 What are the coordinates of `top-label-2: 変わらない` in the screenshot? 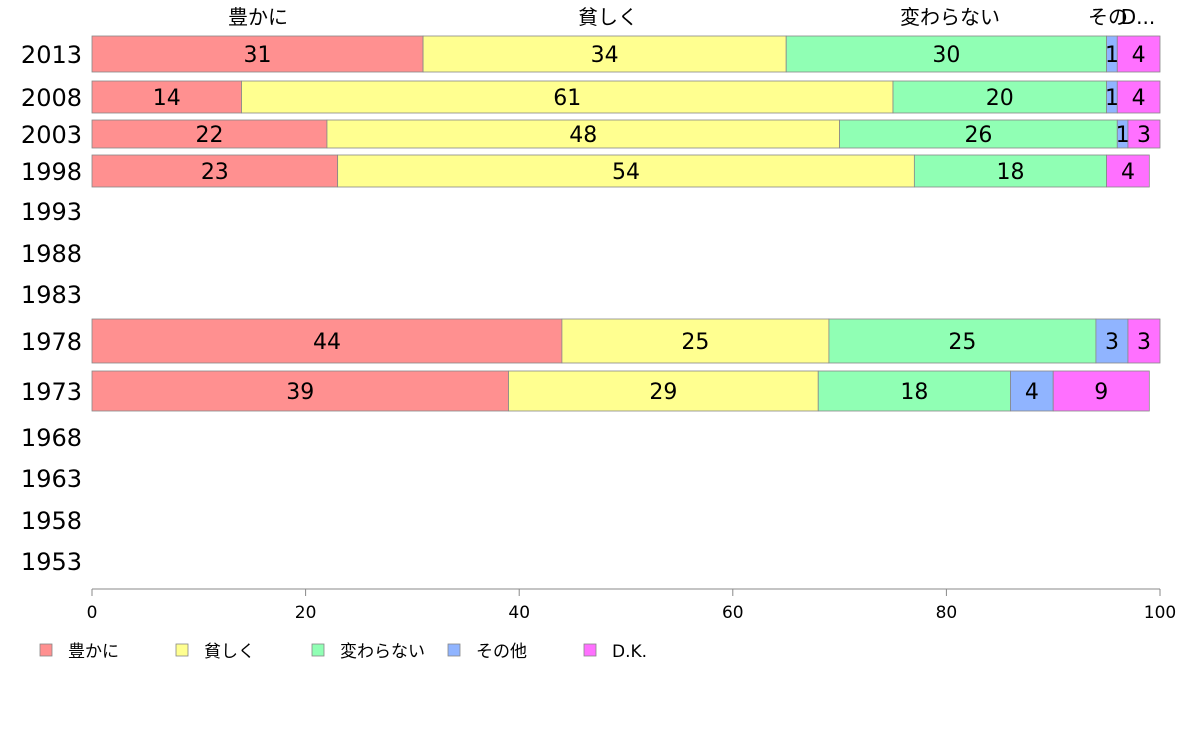 It's located at (950, 17).